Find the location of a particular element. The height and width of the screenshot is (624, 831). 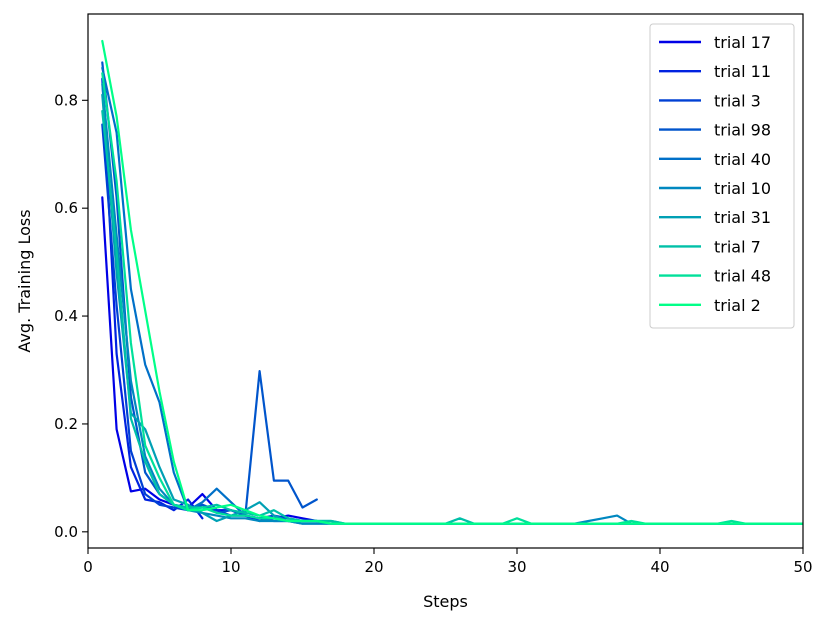

legend-label: trial 11 is located at coordinates (742, 71).